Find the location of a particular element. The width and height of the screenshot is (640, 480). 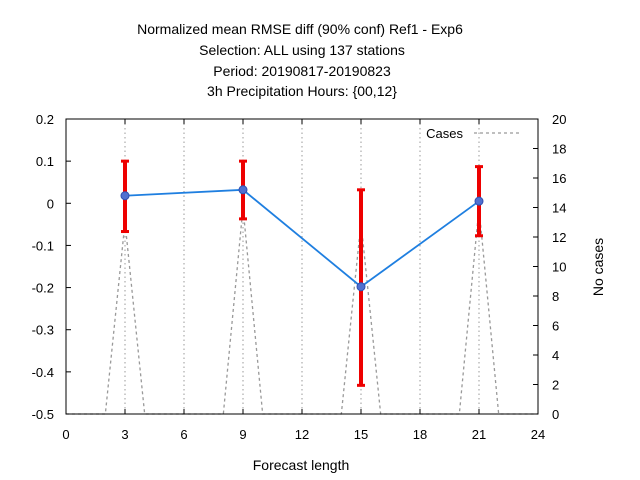

y2-tick-label: 16 is located at coordinates (559, 178).